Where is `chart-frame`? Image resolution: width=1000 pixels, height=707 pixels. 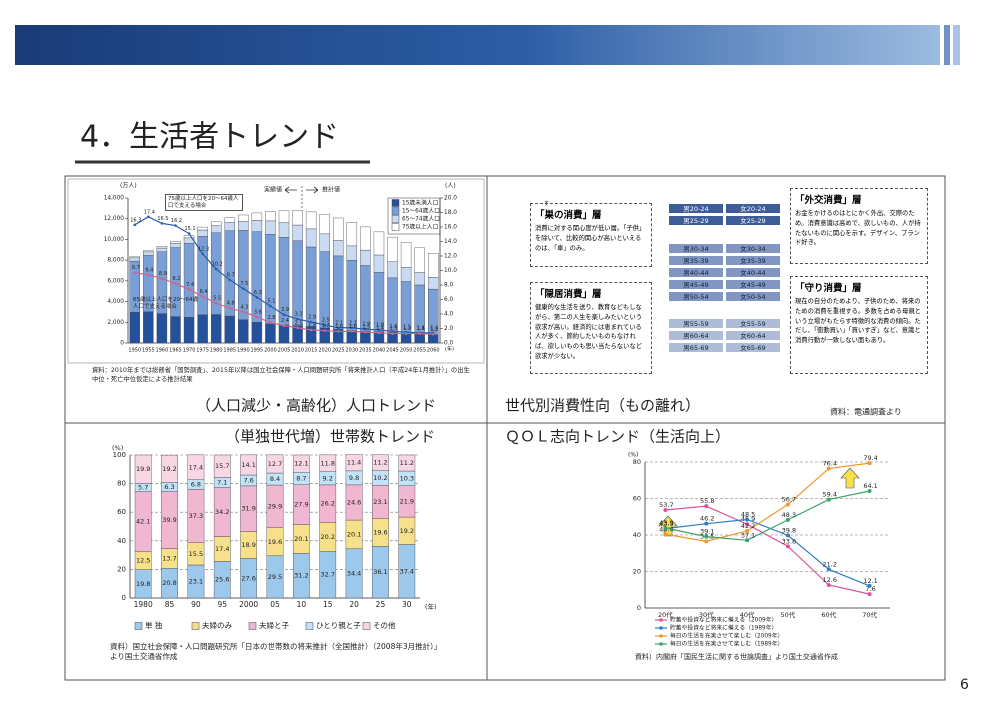 chart-frame is located at coordinates (276, 271).